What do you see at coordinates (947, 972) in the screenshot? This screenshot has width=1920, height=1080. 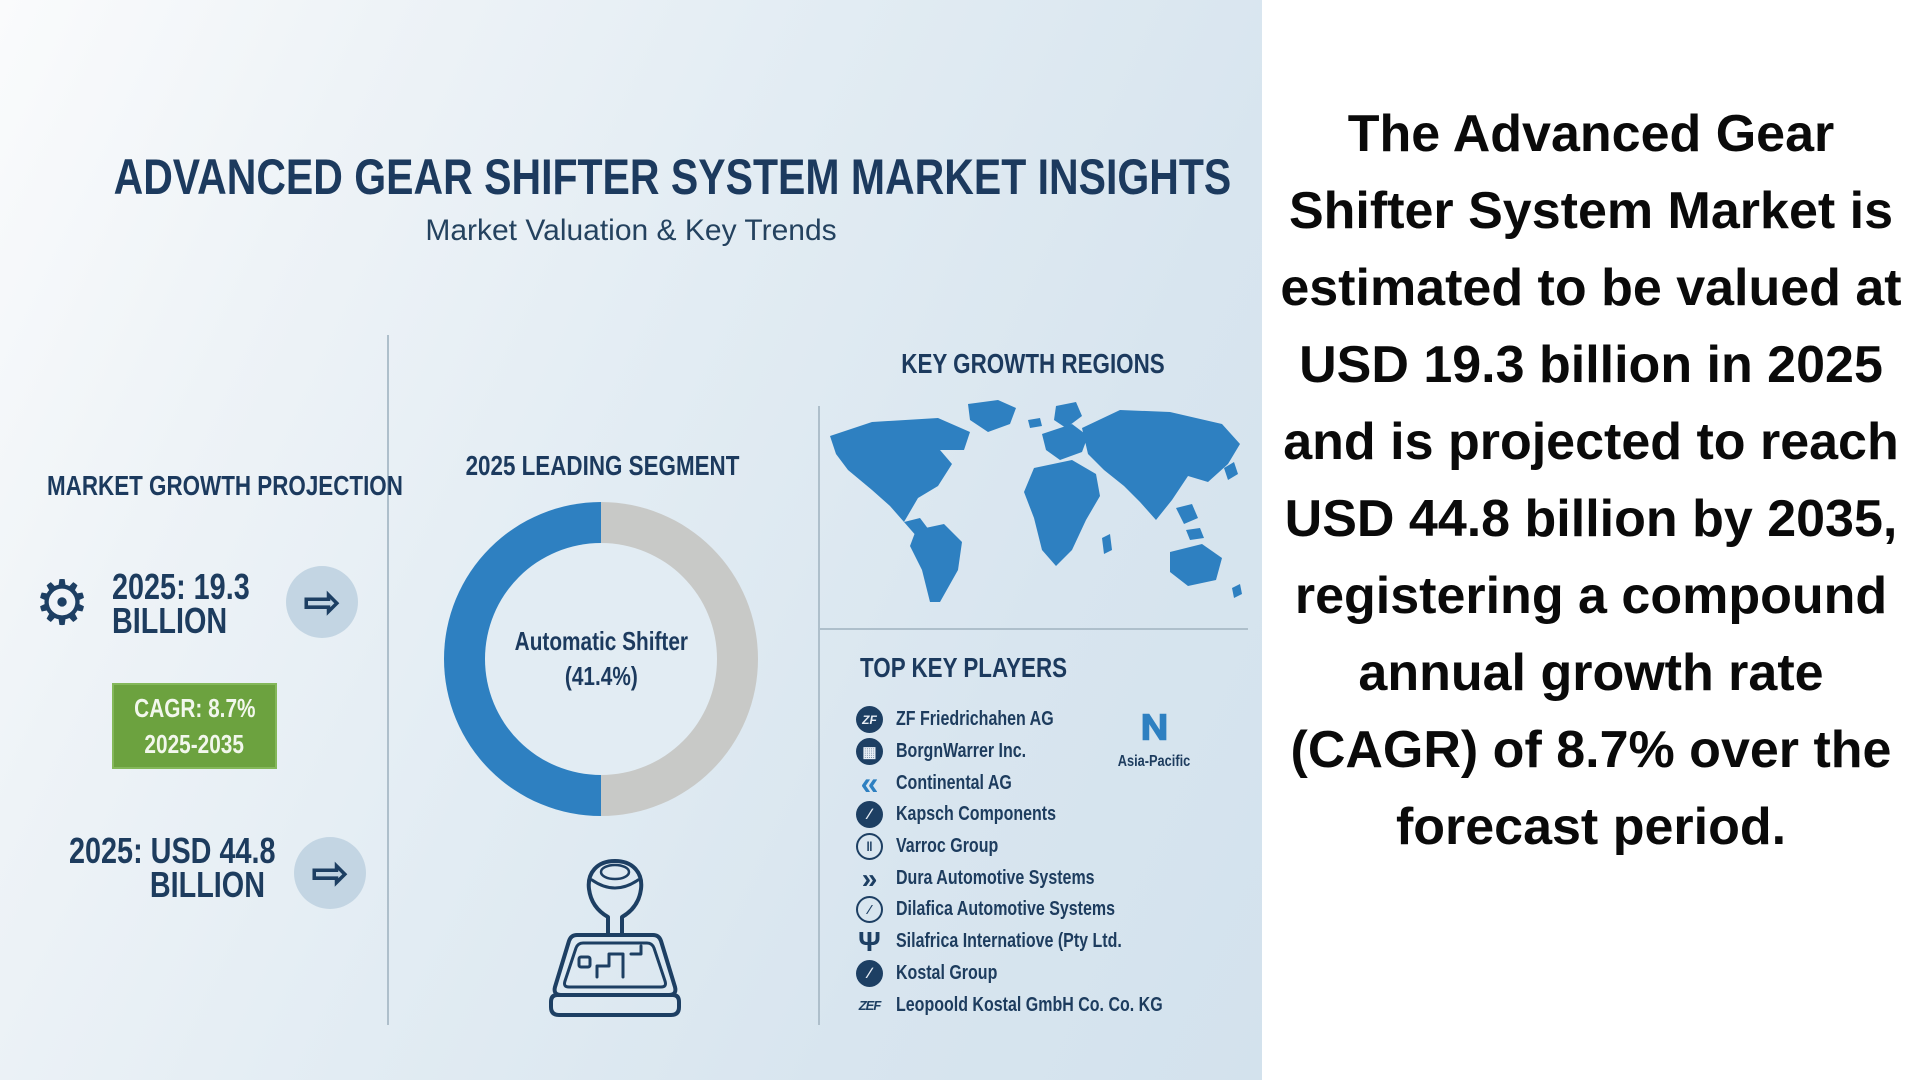 I see `player-name: Kostal Group` at bounding box center [947, 972].